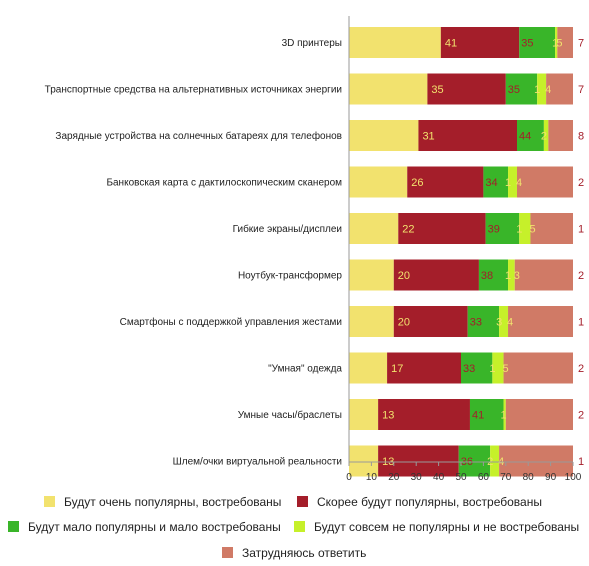  Describe the element at coordinates (529, 477) in the screenshot. I see `x-tick-label: 80` at that location.